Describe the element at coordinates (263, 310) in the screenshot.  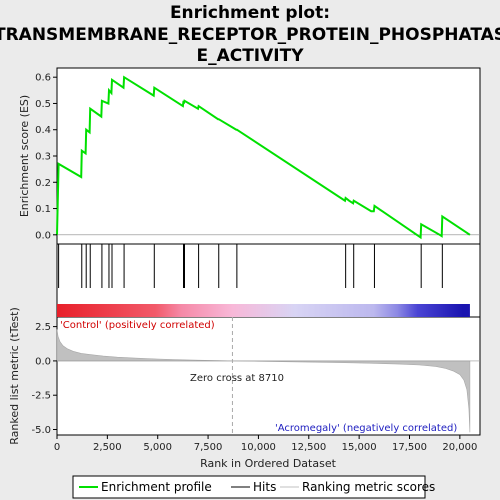
I see `rank-color-bar` at that location.